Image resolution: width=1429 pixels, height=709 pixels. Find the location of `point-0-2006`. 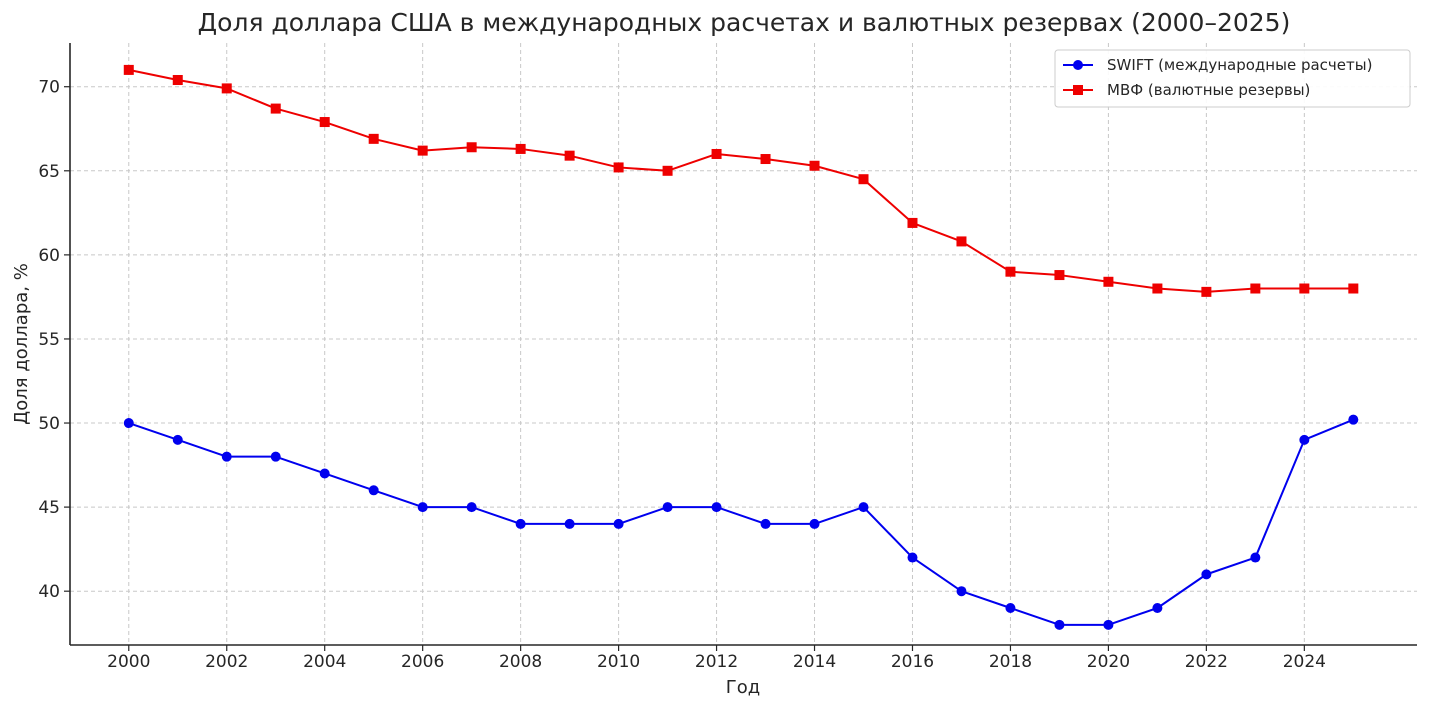

point-0-2006 is located at coordinates (422, 507).